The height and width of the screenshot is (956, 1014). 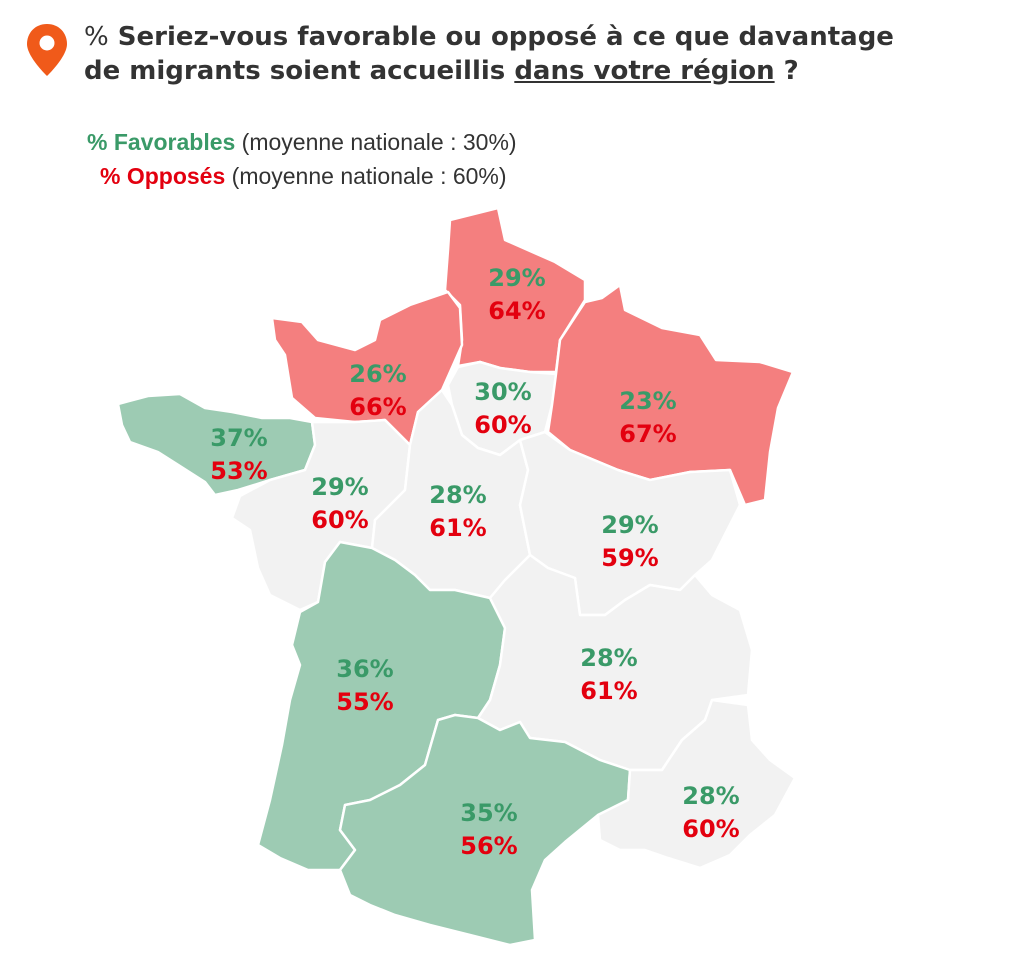 What do you see at coordinates (161, 142) in the screenshot?
I see `legend-favorables-key: % Favorables` at bounding box center [161, 142].